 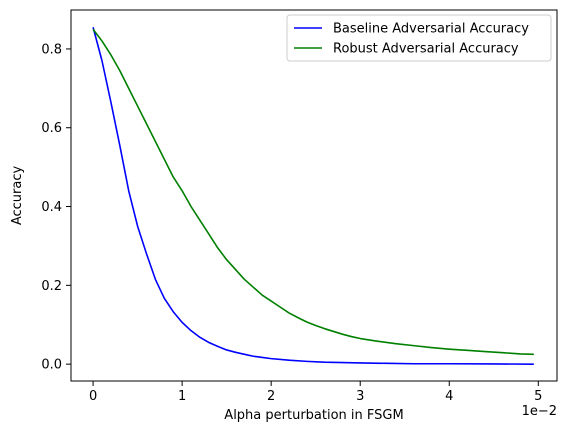 I want to click on x-axis-ticks: 0 1 2 3 4 5, so click(x=315, y=392).